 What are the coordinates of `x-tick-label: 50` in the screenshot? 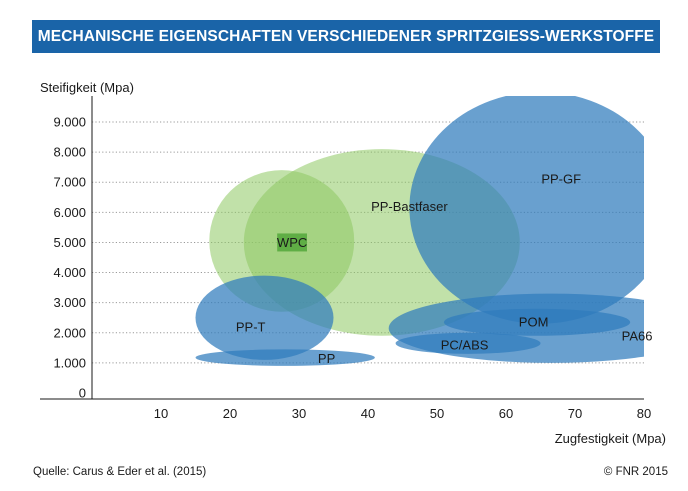 It's located at (437, 413).